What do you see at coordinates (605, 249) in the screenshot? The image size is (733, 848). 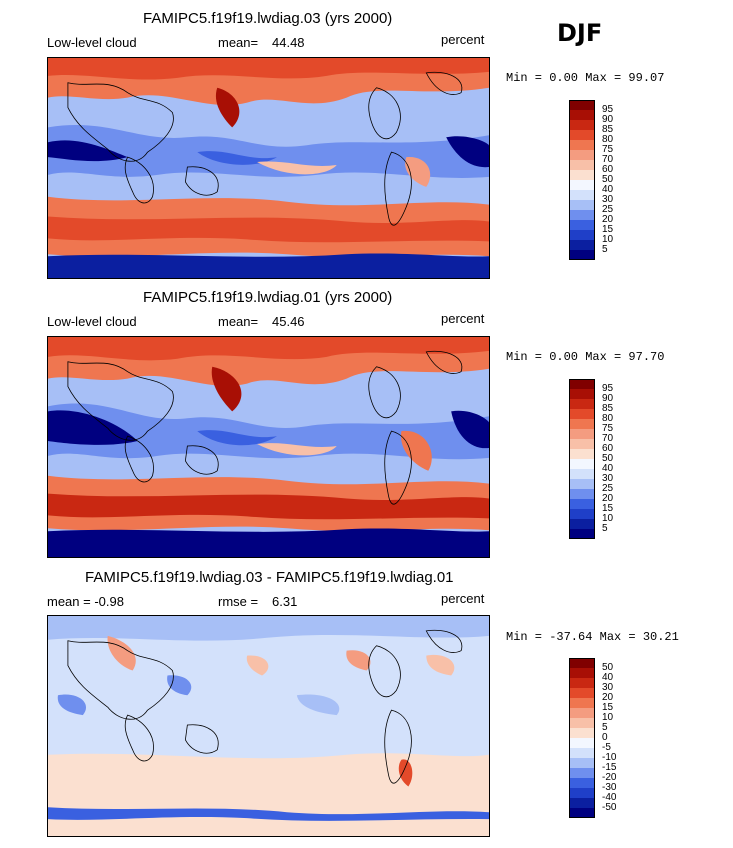 I see `panel1-colorbar-label: 5` at bounding box center [605, 249].